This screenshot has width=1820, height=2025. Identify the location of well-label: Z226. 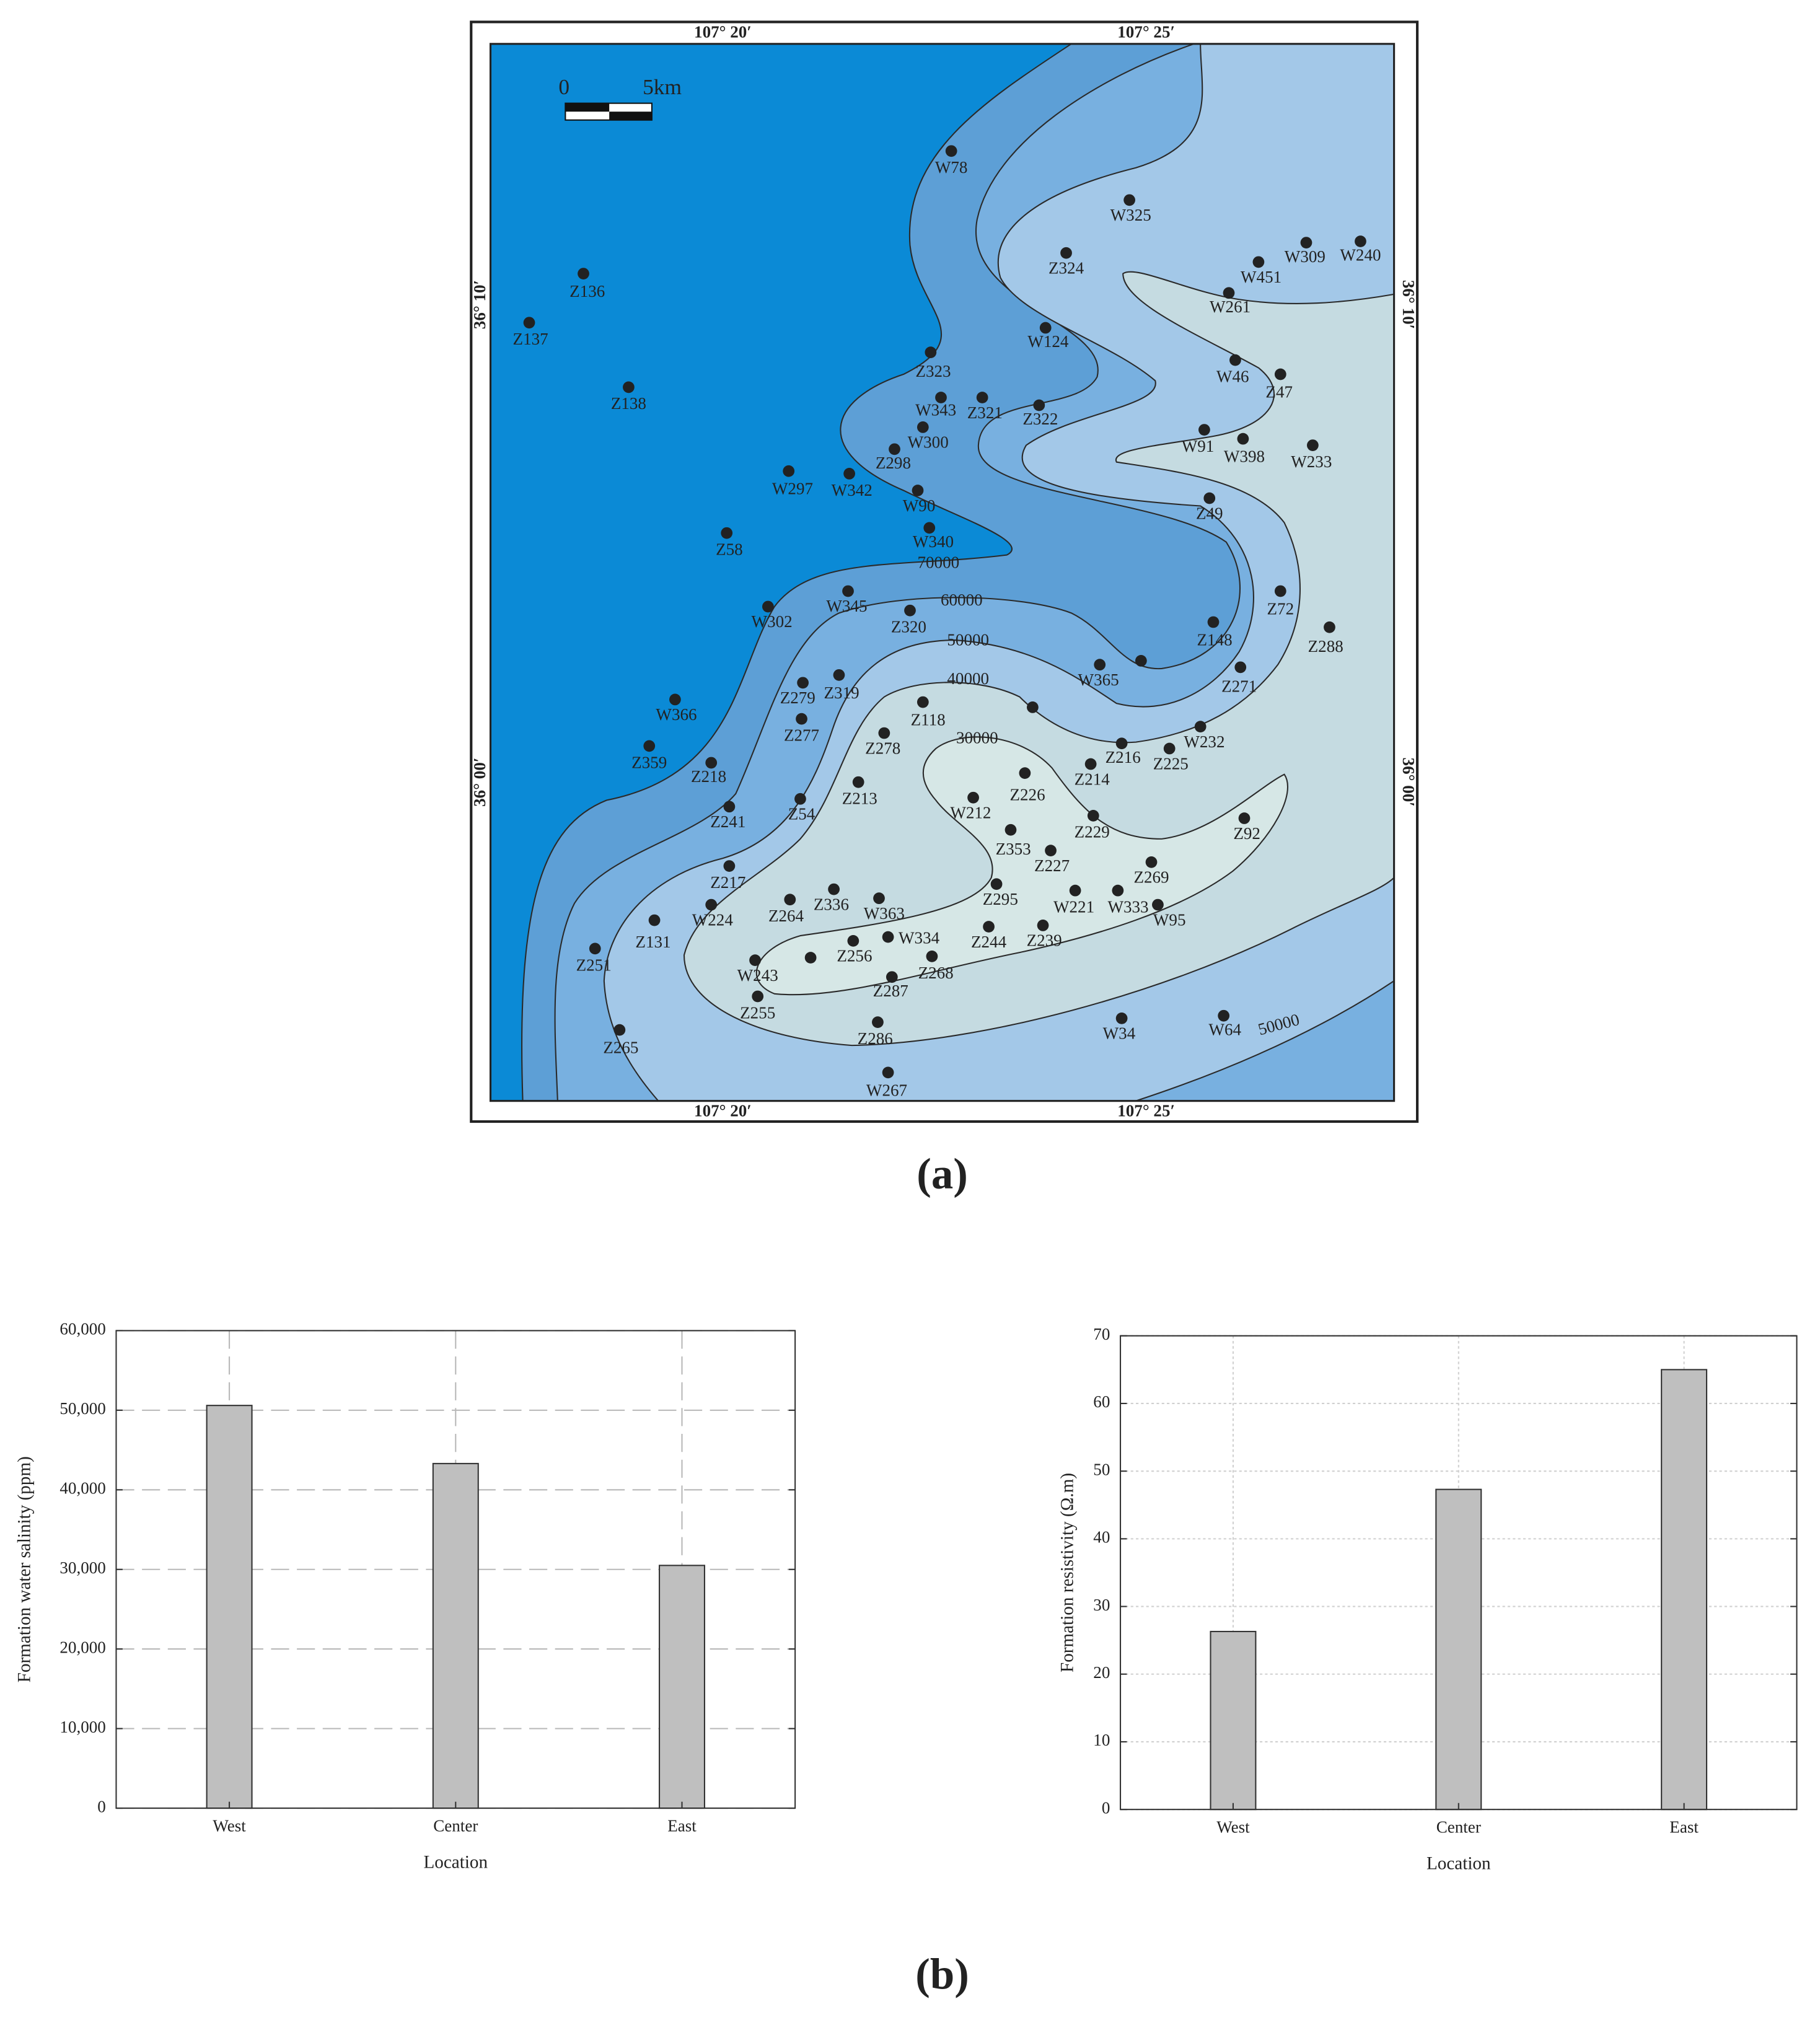
(1027, 794).